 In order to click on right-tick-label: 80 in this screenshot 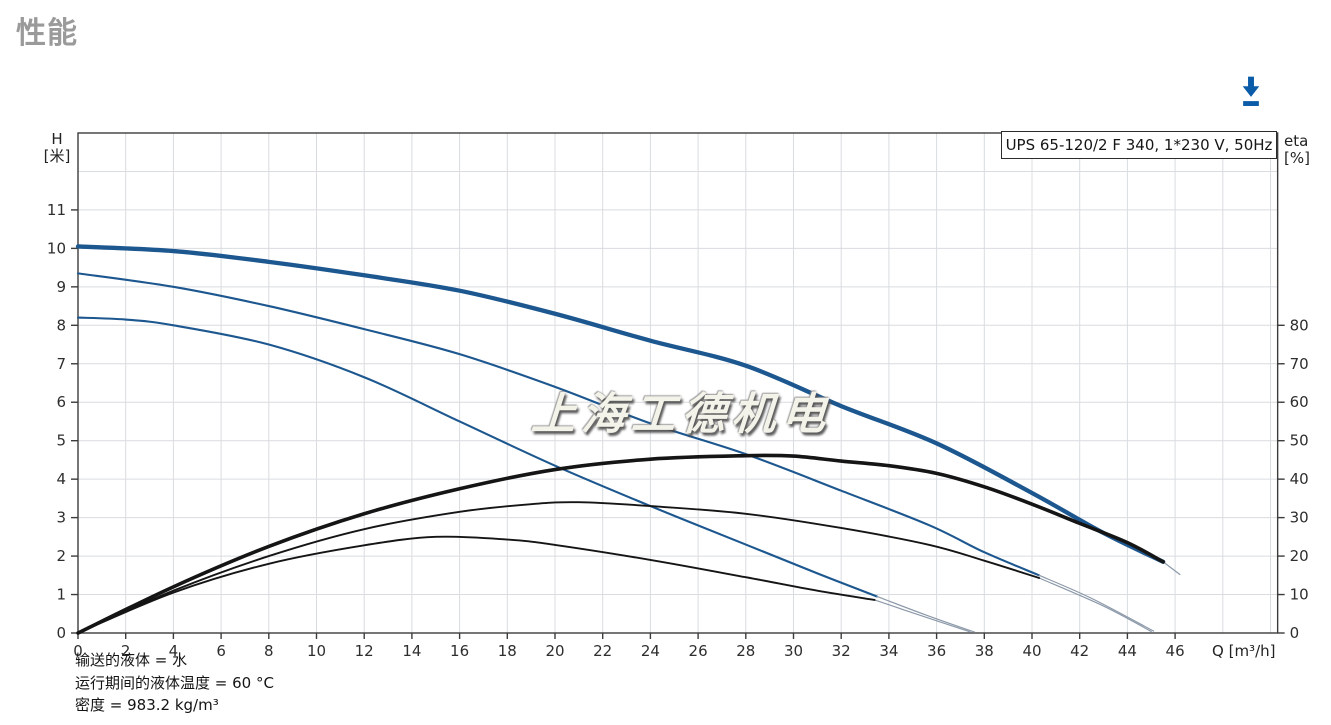, I will do `click(1299, 325)`.